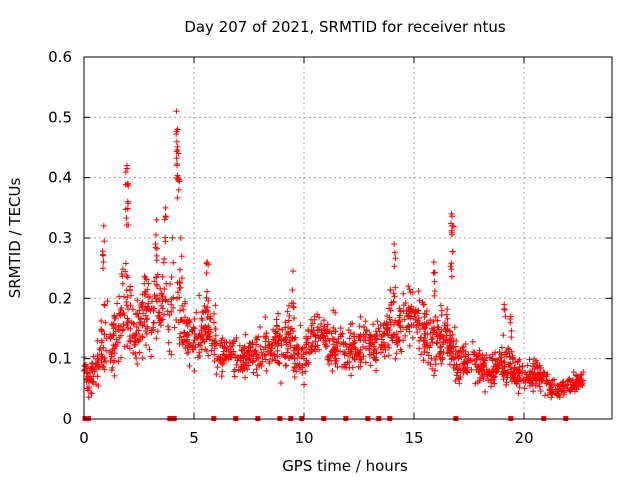 The image size is (640, 480). I want to click on y-axis-label: SRMTID / TECUs, so click(15, 238).